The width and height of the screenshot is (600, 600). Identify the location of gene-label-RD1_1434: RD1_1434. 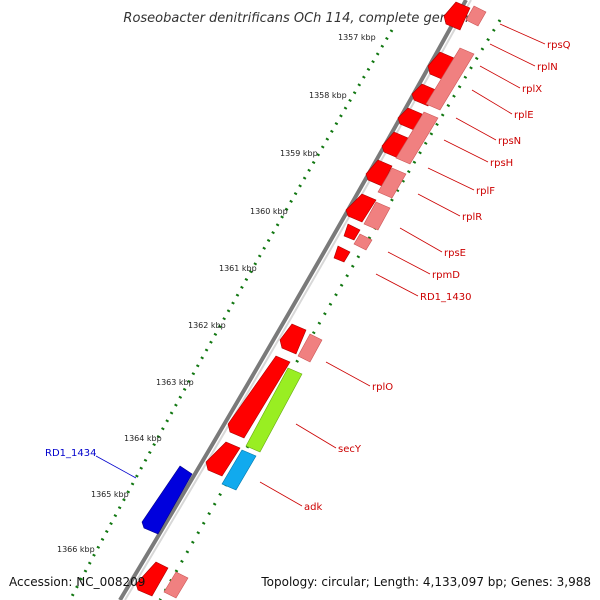
(70, 453).